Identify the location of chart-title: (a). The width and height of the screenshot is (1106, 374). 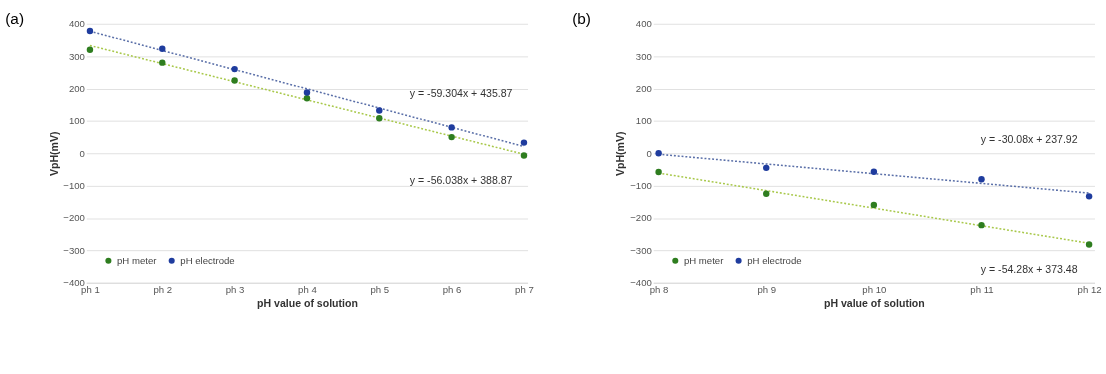
(14, 18).